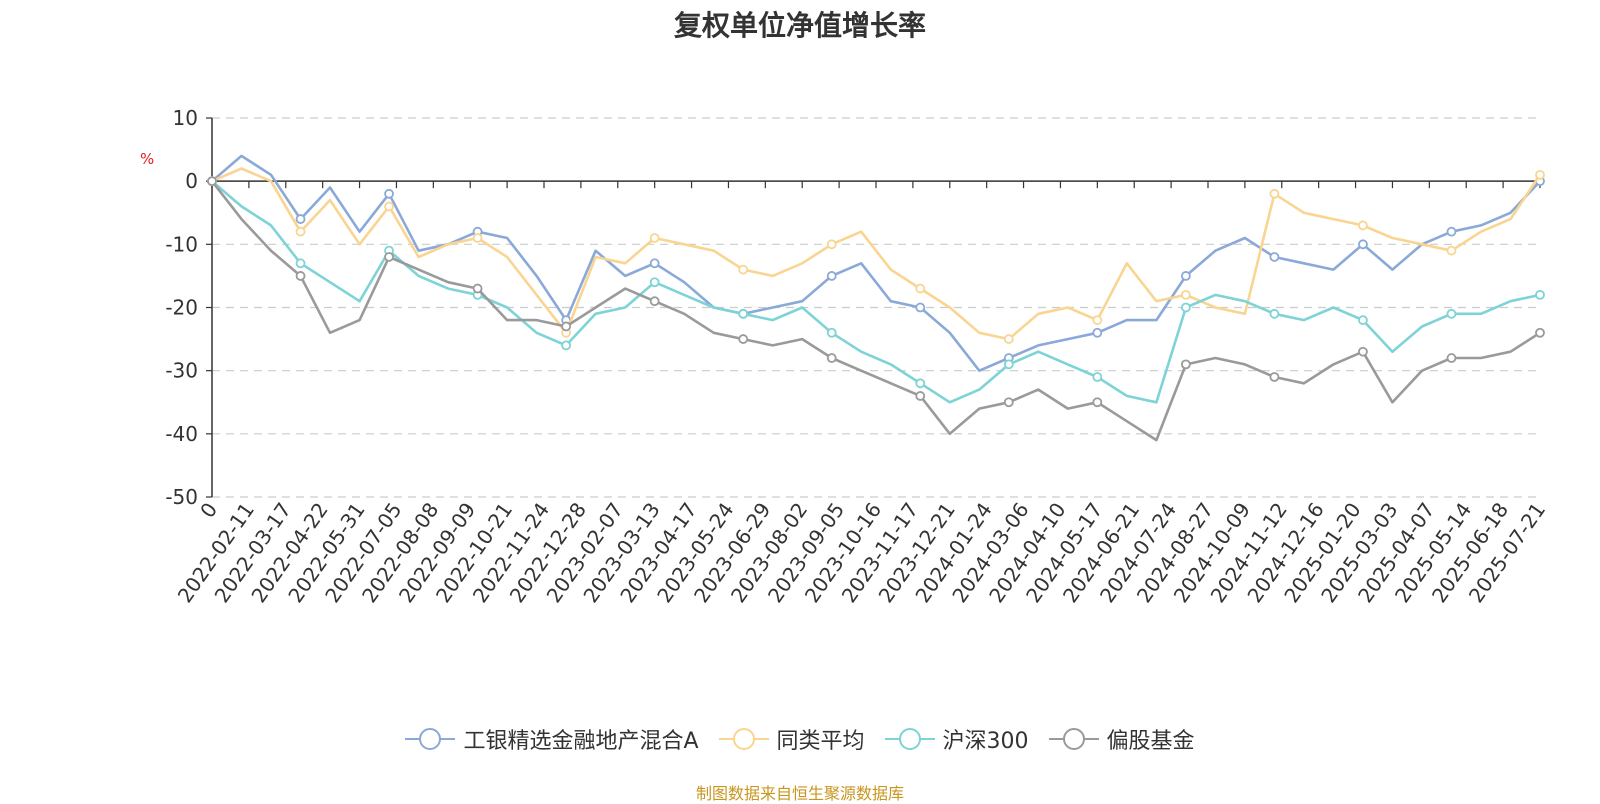 Image resolution: width=1600 pixels, height=804 pixels. I want to click on legend: 工银精选金融地产混合A 同类平均 沪深300 偏股基金, so click(800, 739).